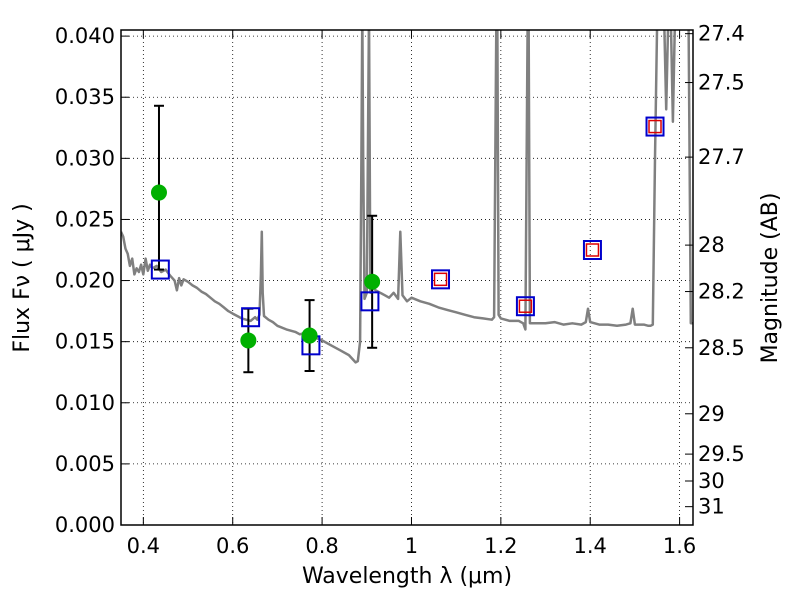 The height and width of the screenshot is (600, 800). What do you see at coordinates (721, 454) in the screenshot?
I see `y2-tick-label: 29.5` at bounding box center [721, 454].